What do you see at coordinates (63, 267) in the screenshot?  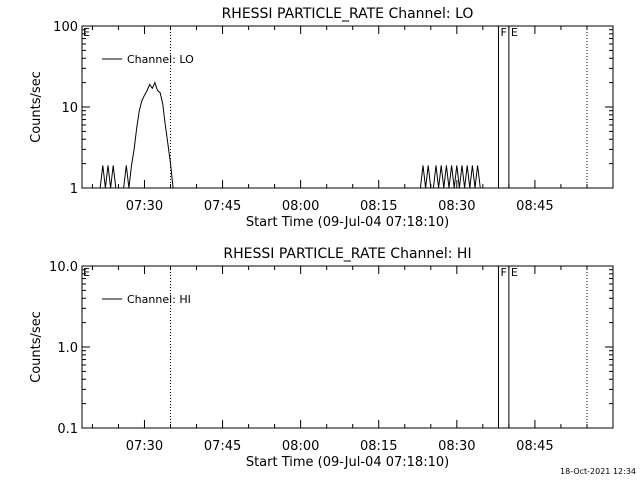 I see `y-tick-label: 10.0` at bounding box center [63, 267].